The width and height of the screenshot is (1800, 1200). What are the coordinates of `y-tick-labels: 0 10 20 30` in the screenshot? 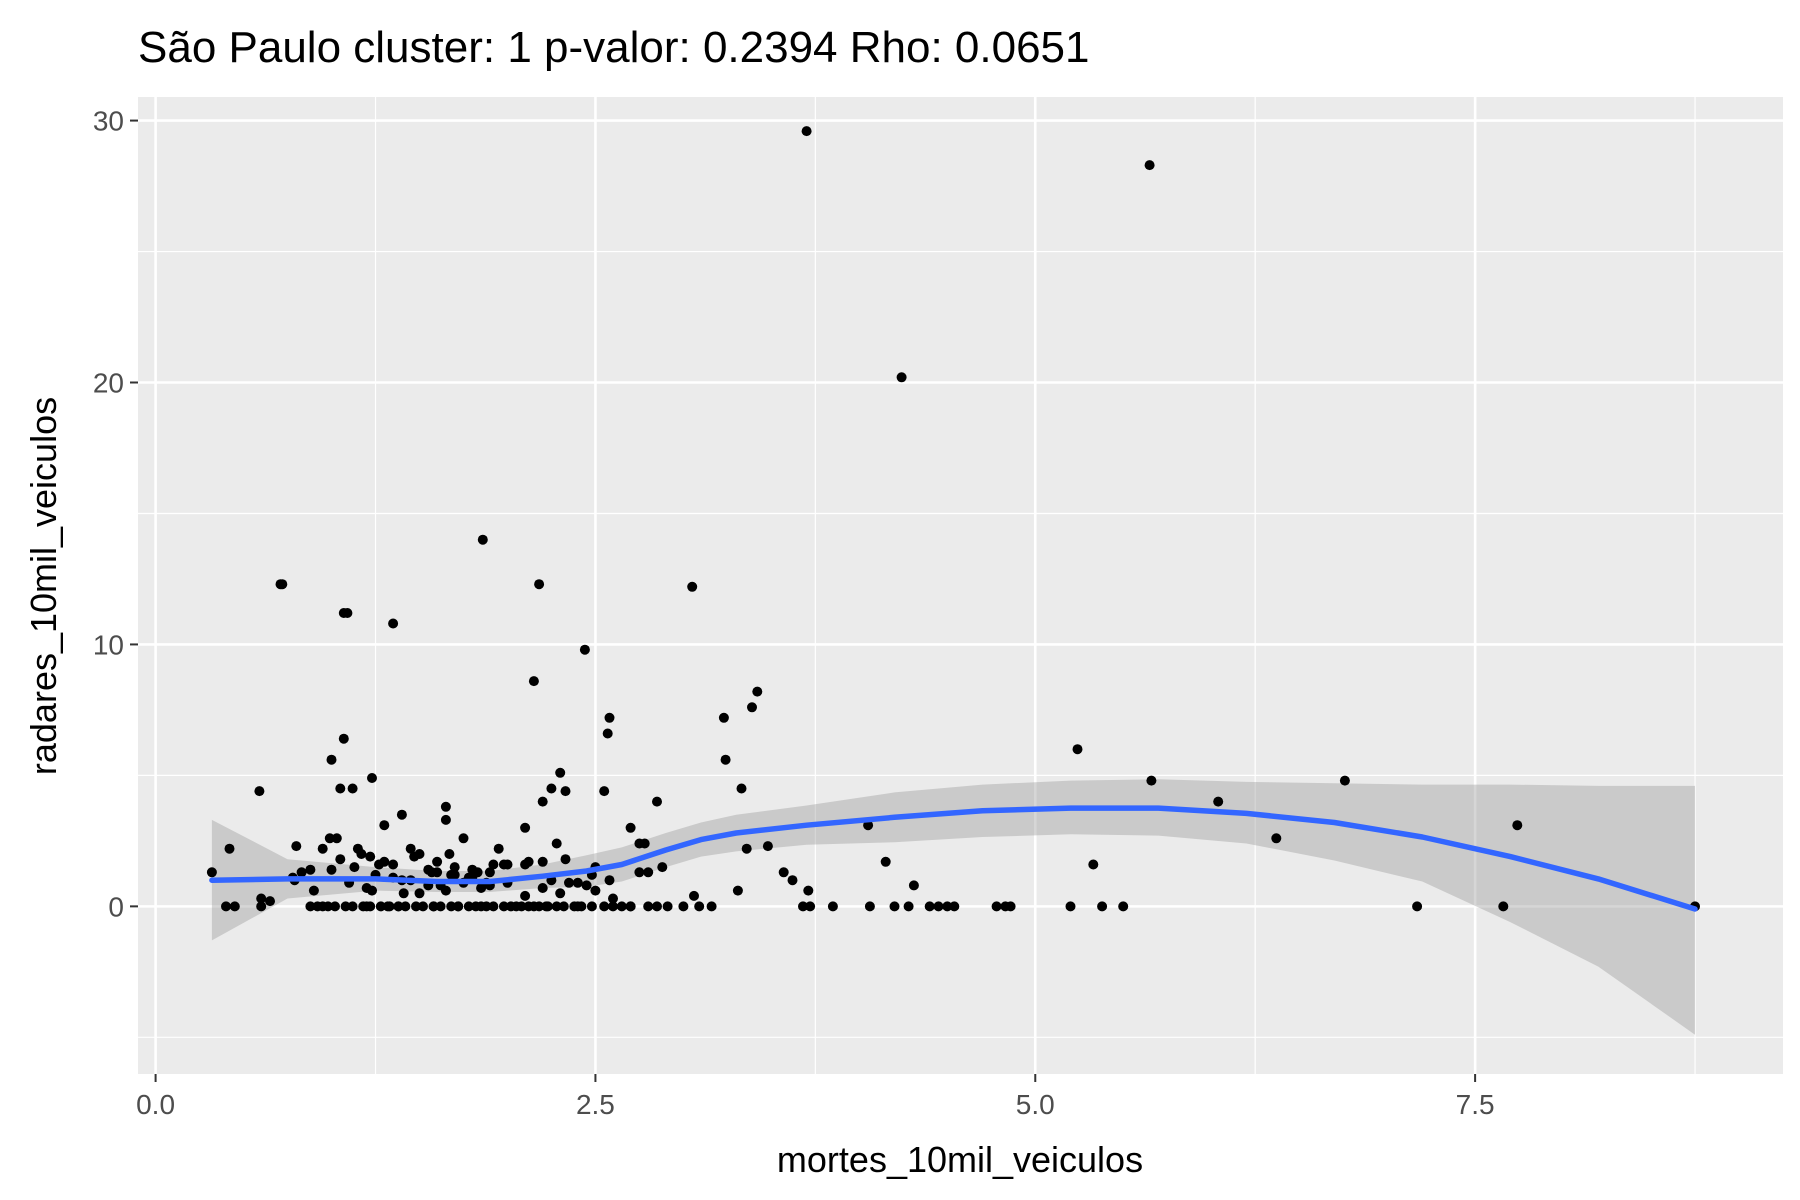 It's located at (108, 514).